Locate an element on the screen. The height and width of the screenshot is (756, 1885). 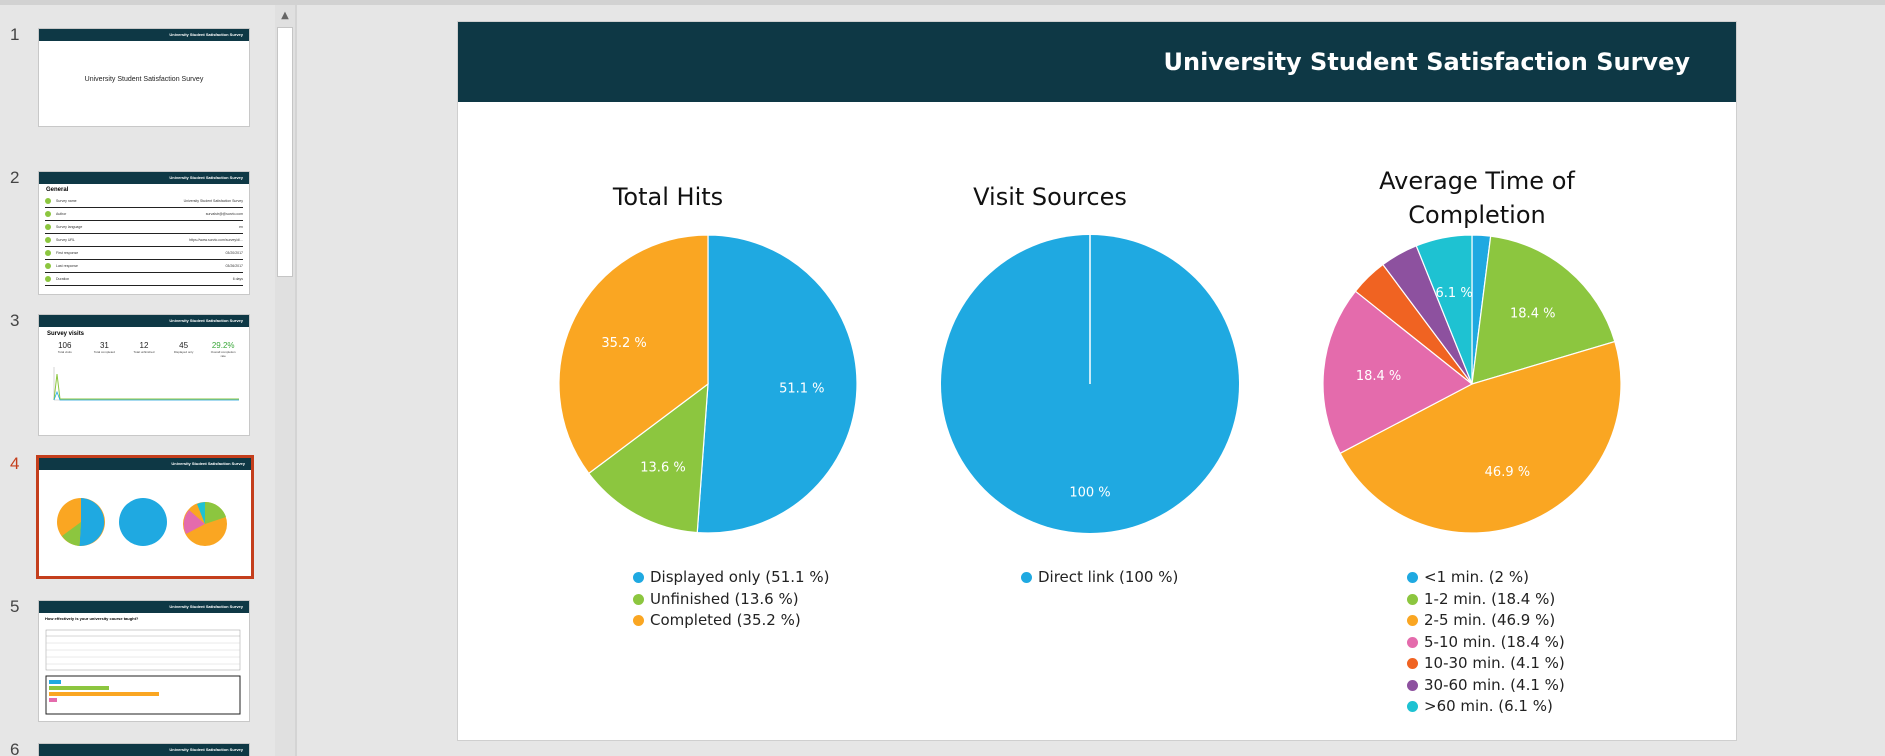
pie-data-label: 6.1 % is located at coordinates (1454, 293).